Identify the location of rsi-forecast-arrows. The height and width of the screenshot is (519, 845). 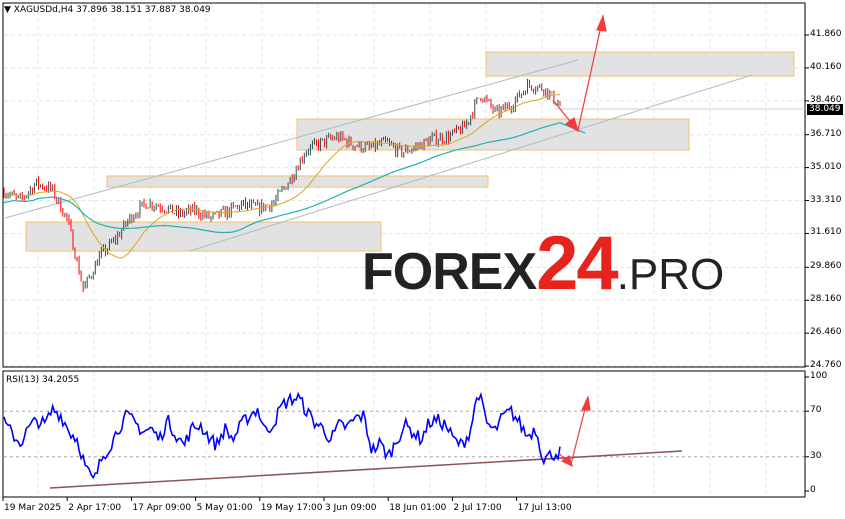
(574, 431).